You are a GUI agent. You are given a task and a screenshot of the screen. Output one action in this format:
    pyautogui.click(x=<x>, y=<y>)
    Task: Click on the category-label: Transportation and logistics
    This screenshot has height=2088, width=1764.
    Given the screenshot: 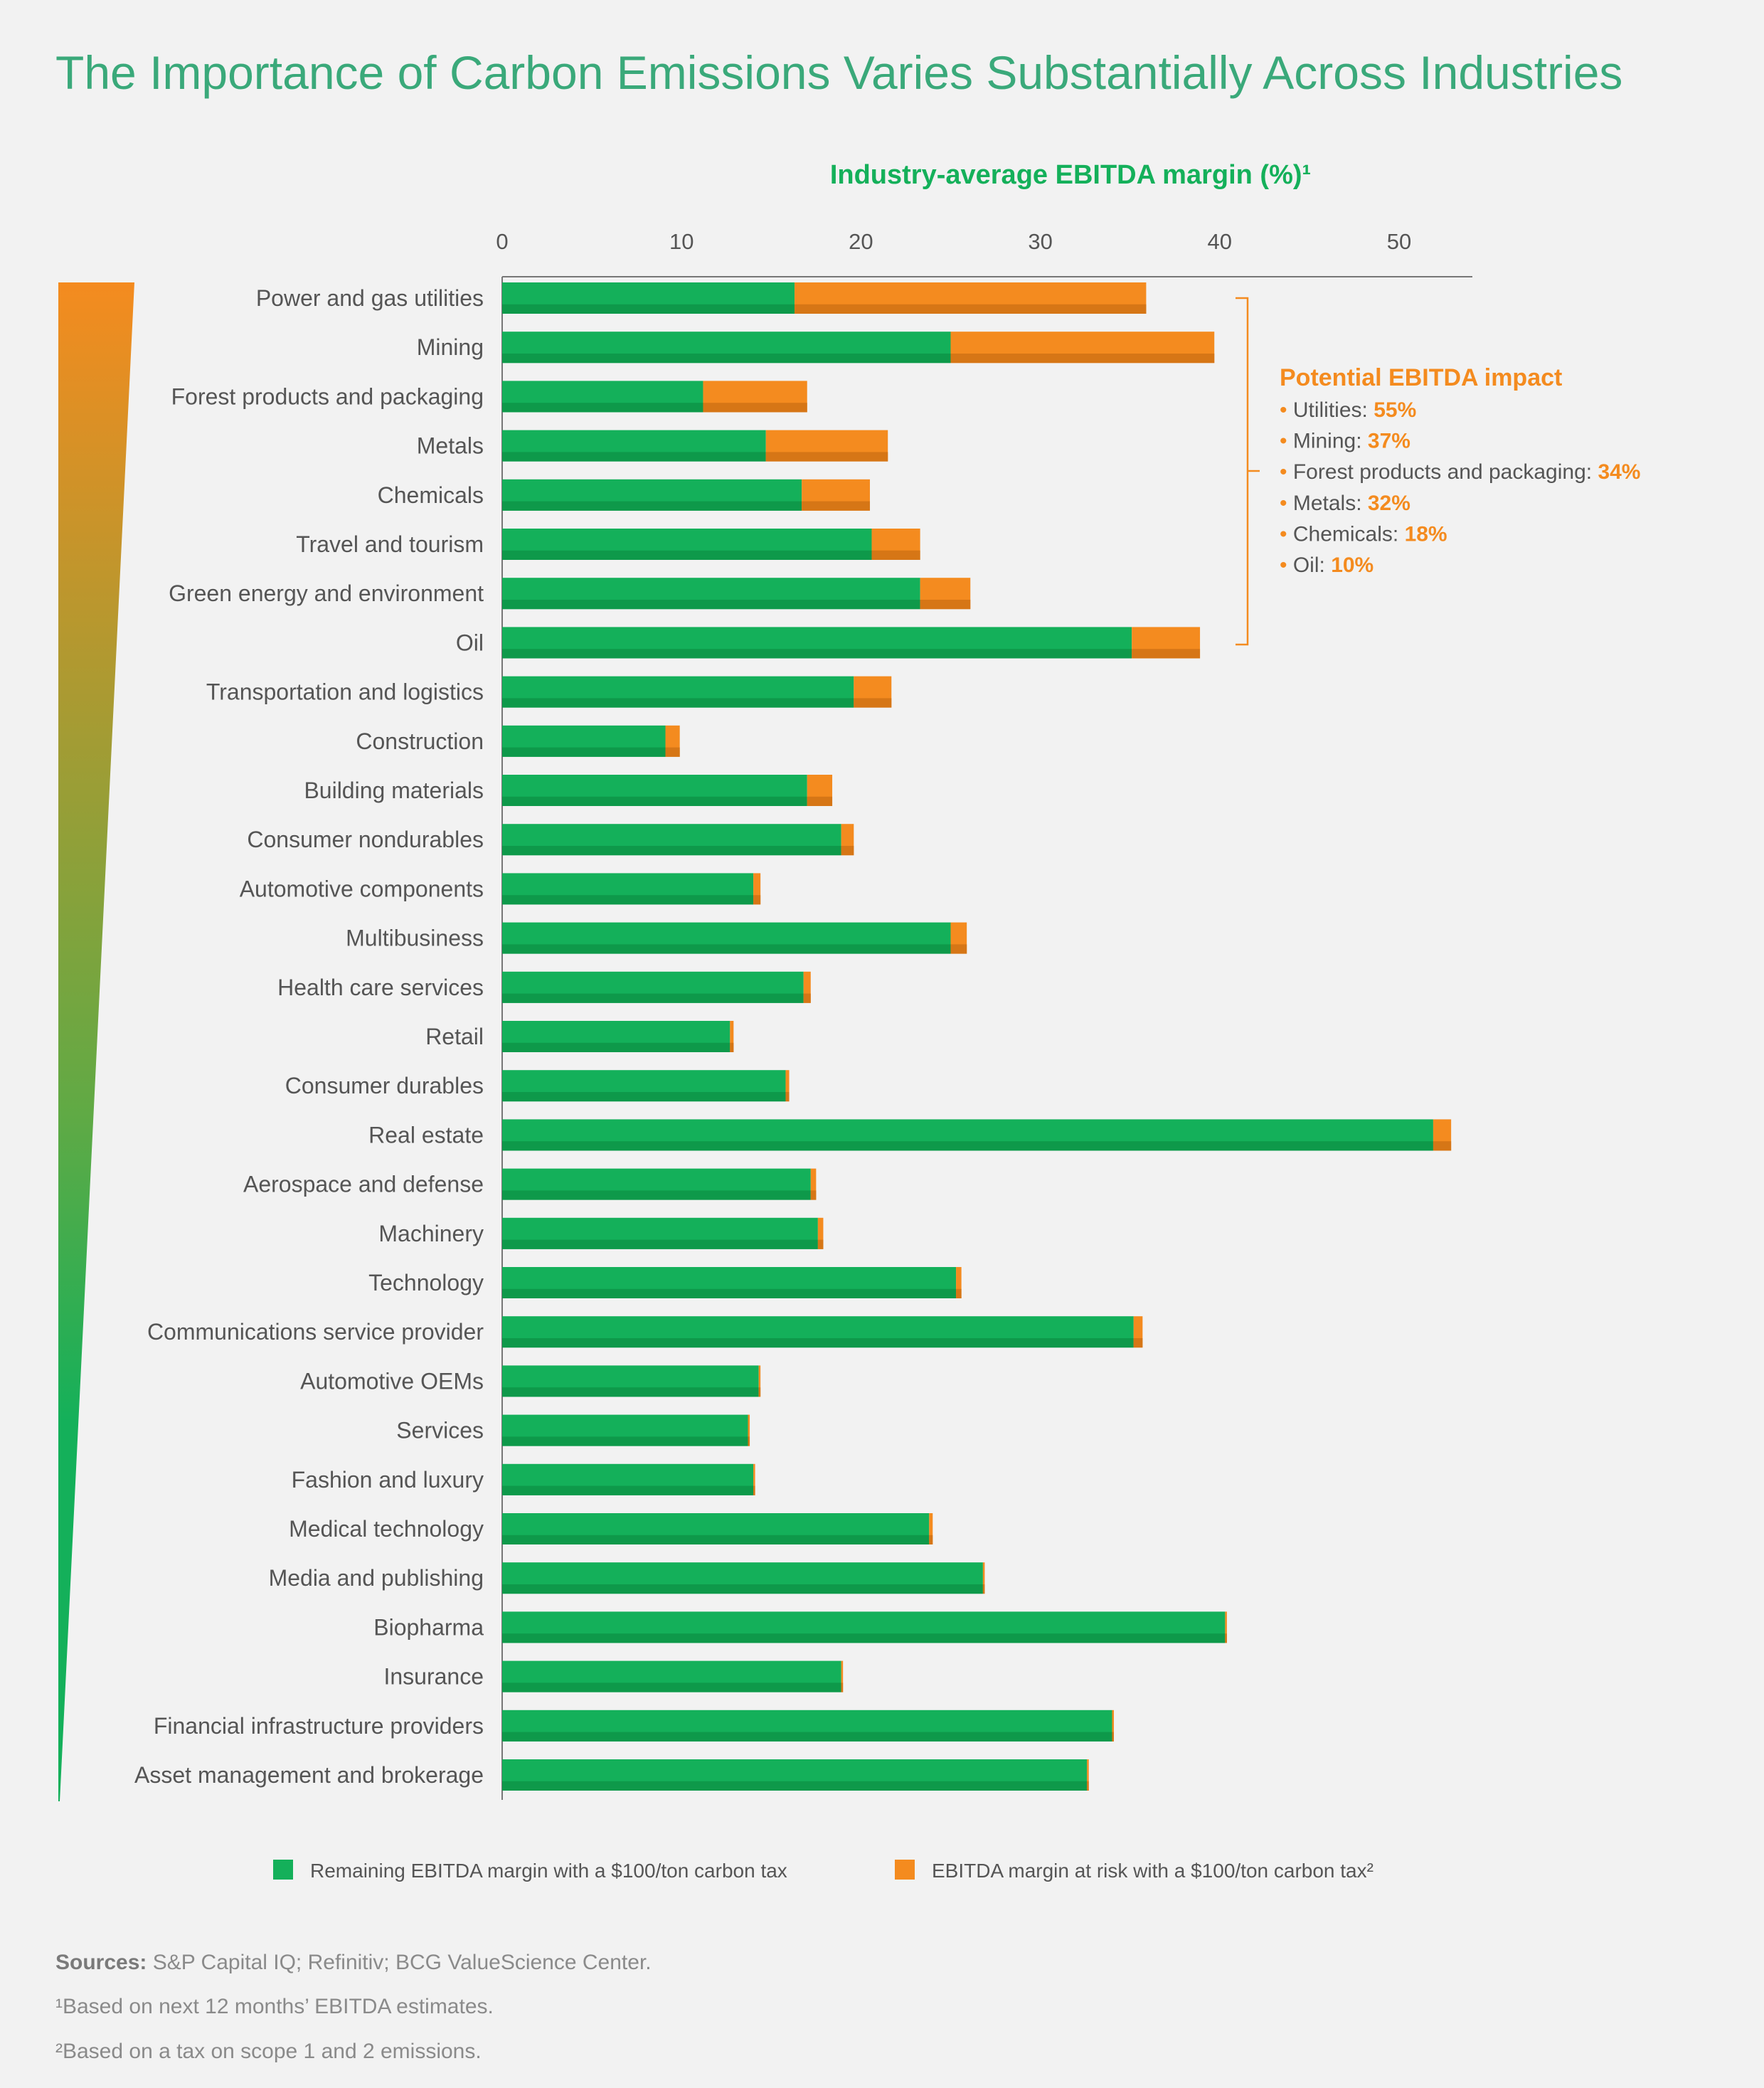 What is the action you would take?
    pyautogui.click(x=345, y=692)
    